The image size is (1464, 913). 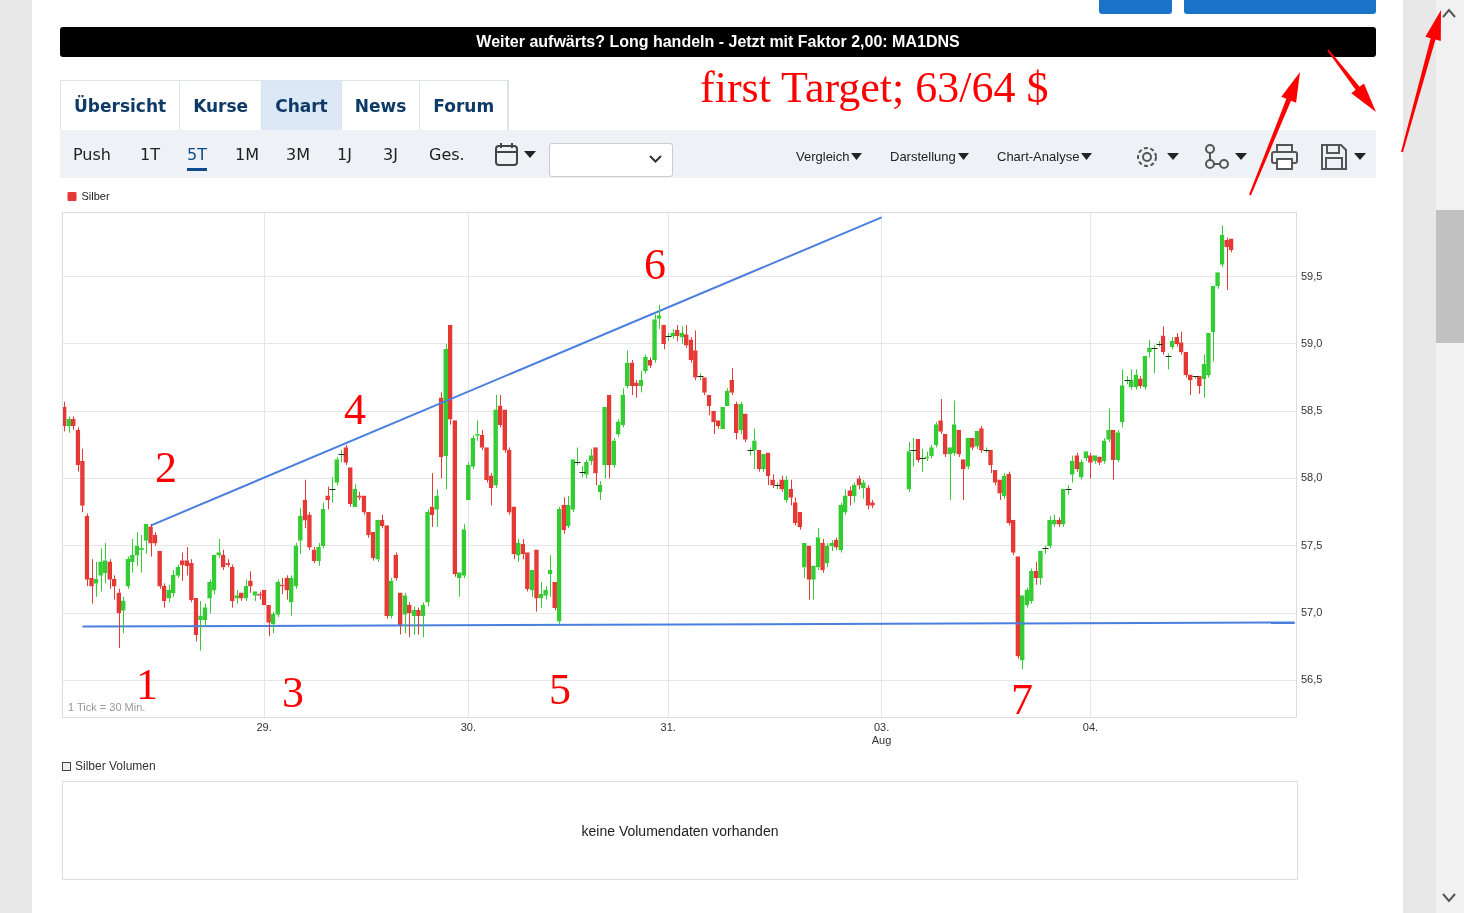 I want to click on text: News, so click(x=381, y=106).